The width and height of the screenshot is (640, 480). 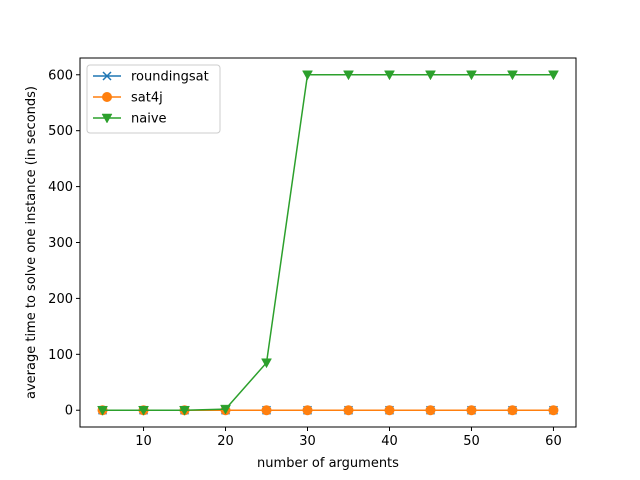 I want to click on legend-item: roundingsat, so click(x=151, y=77).